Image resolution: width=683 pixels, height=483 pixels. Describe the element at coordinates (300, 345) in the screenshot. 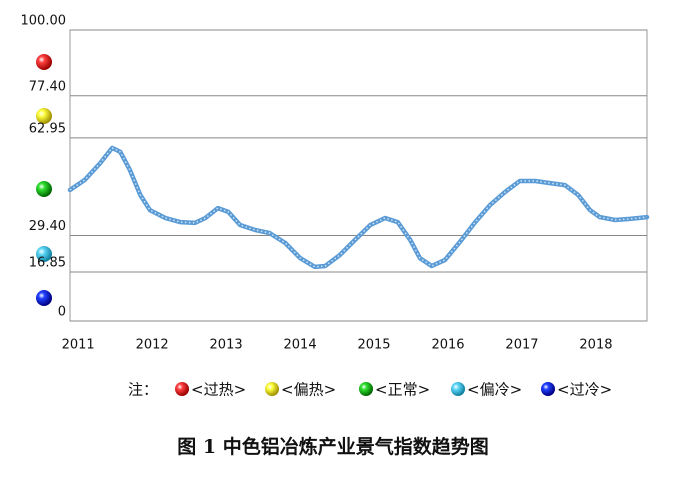

I see `x-tick-label: 2014` at that location.